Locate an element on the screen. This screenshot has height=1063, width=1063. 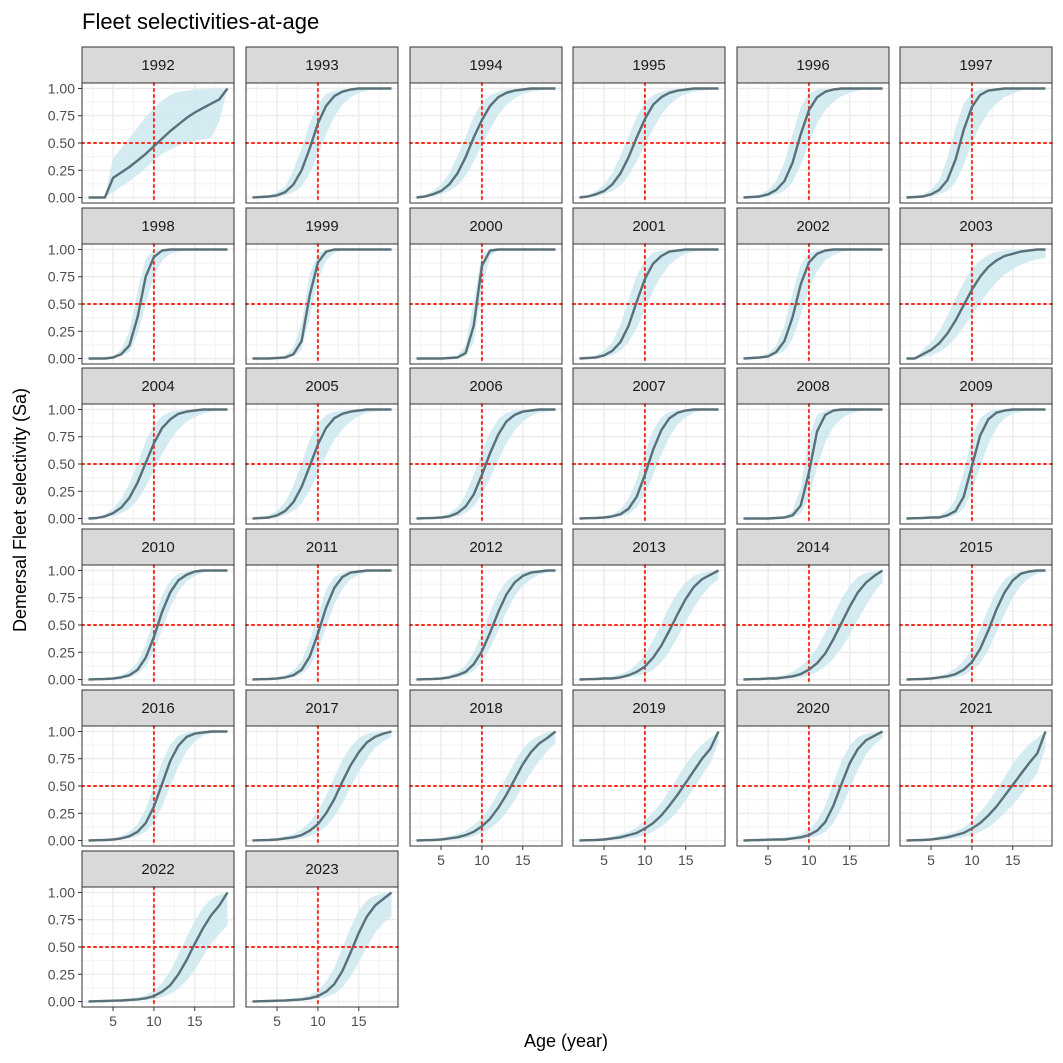
facet-panel-2010: 2010 0.00 0.25 0.50 0.75 1.00 is located at coordinates (141, 608).